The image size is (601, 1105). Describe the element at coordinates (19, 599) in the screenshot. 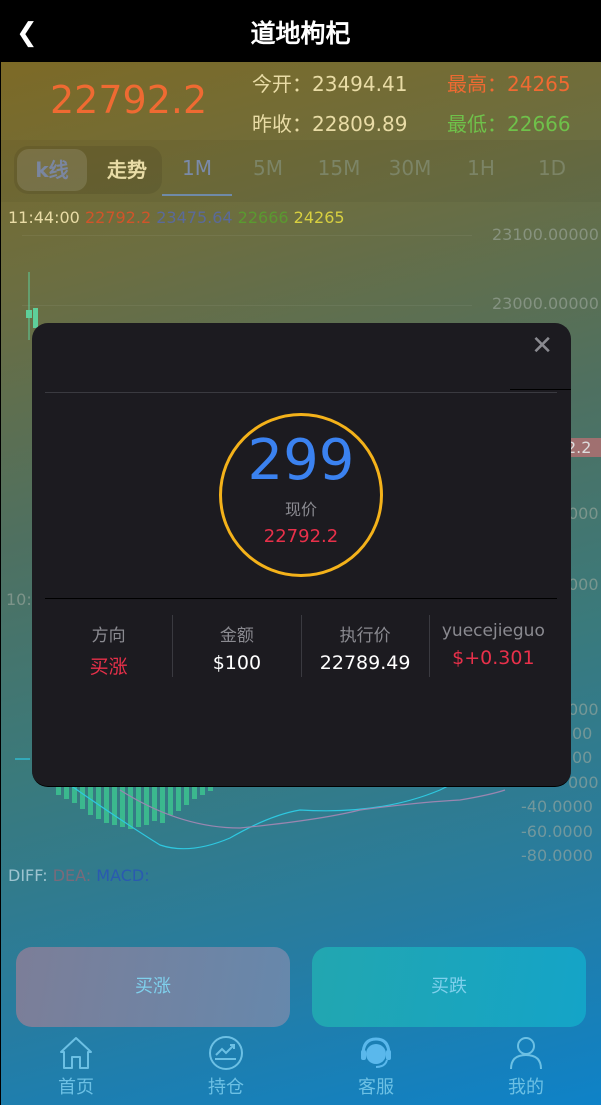

I see `time-label: 10:` at that location.